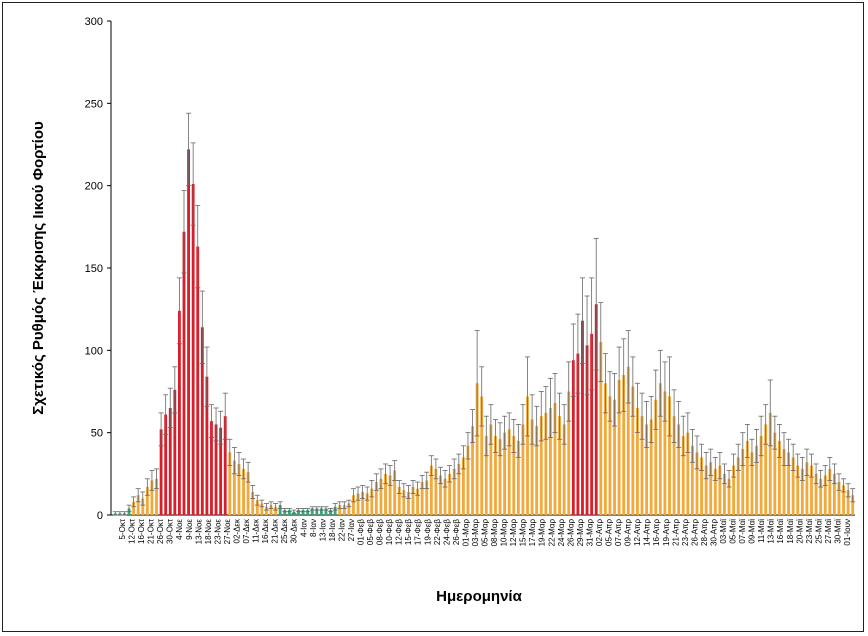  What do you see at coordinates (189, 529) in the screenshot?
I see `x-tick-label: 9-Νοε` at bounding box center [189, 529].